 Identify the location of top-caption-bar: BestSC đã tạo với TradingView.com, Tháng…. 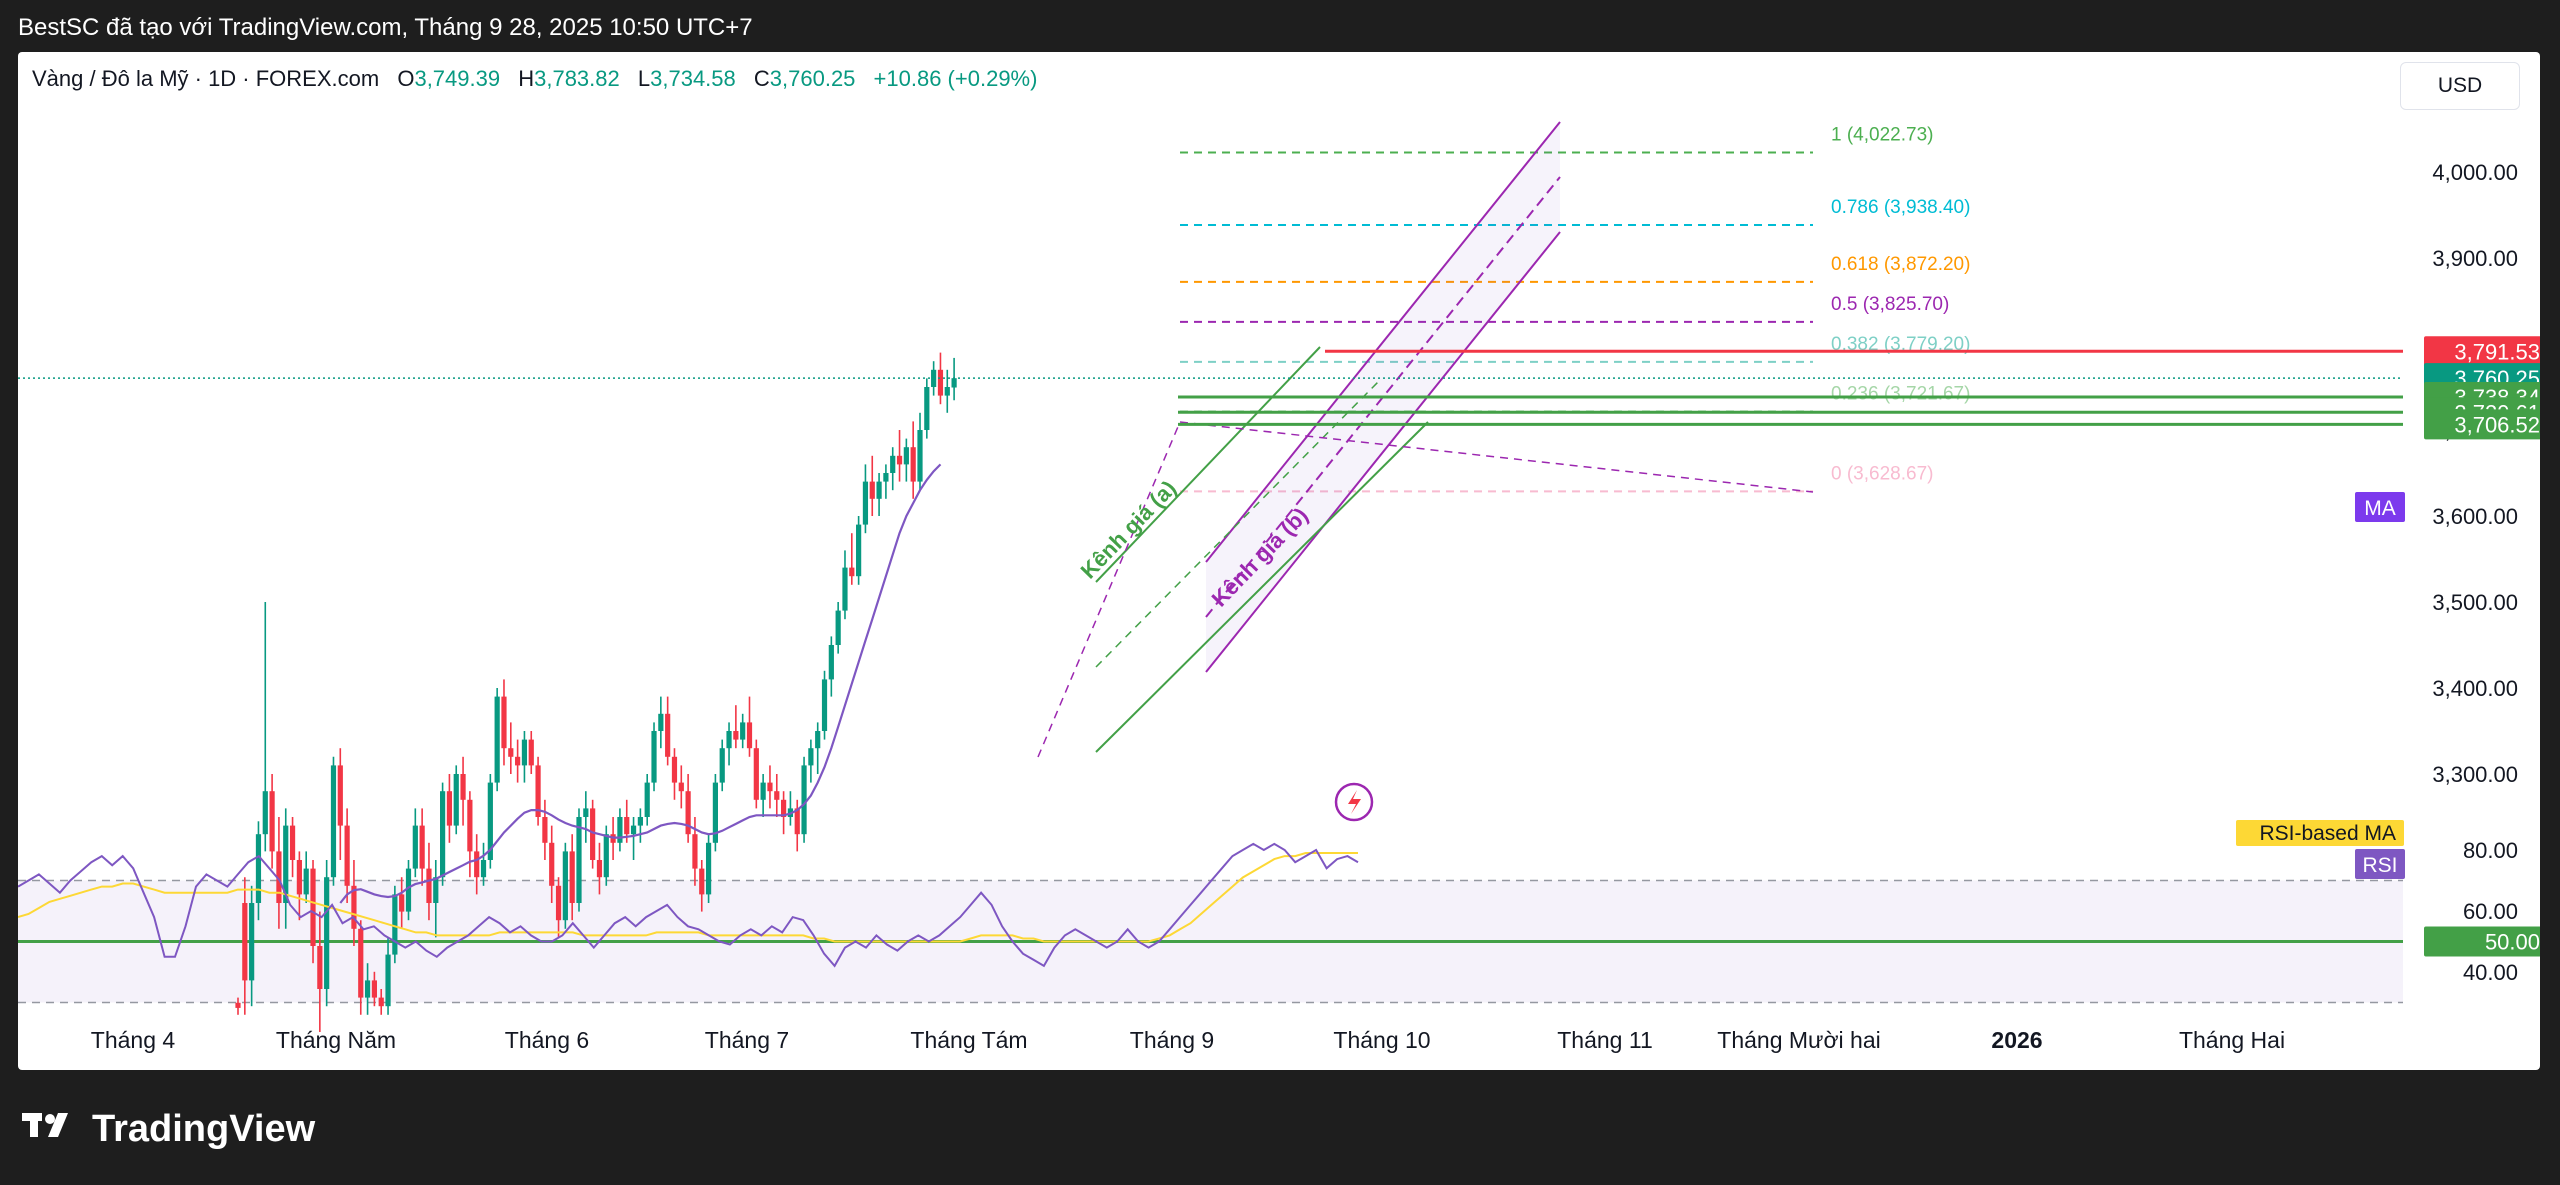
(1280, 26).